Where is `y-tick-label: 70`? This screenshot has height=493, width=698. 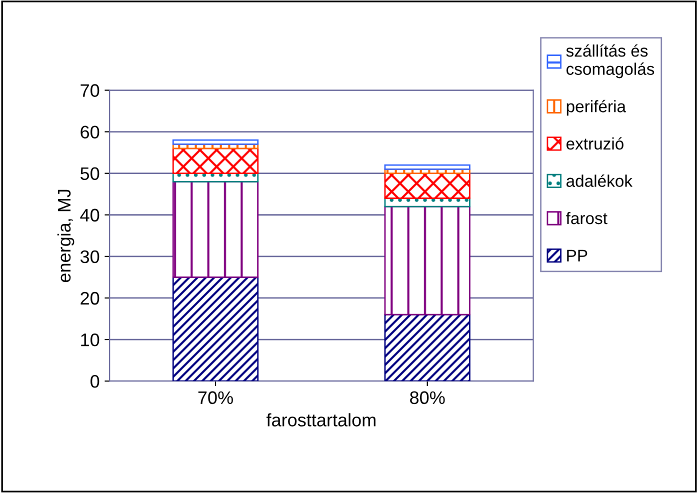 y-tick-label: 70 is located at coordinates (90, 90).